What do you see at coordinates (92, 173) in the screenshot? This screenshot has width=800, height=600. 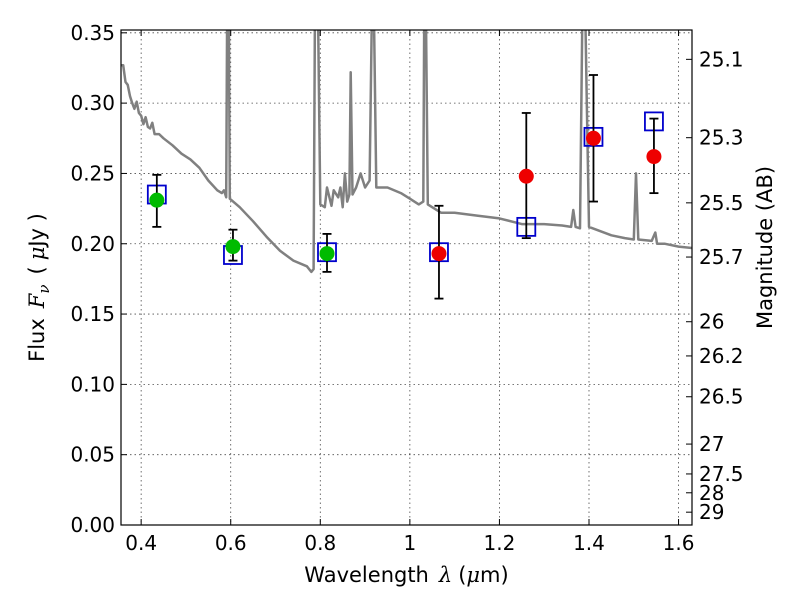 I see `y-tick-label: 0.25` at bounding box center [92, 173].